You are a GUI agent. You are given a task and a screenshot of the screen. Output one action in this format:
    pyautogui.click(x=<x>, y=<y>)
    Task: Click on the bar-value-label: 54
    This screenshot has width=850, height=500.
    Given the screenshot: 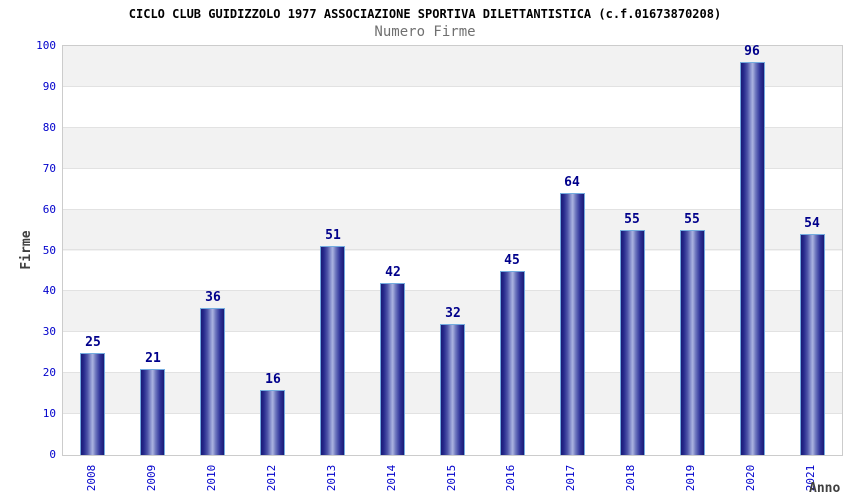 What is the action you would take?
    pyautogui.click(x=812, y=223)
    